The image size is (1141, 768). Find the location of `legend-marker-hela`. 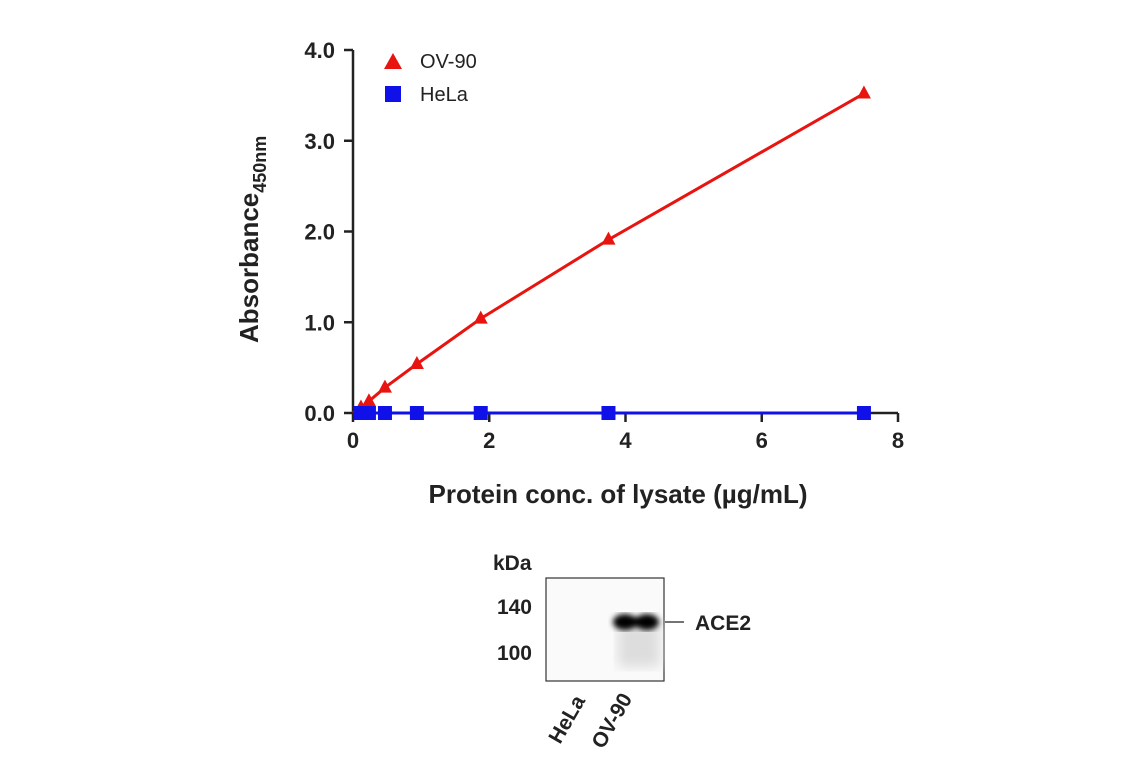

legend-marker-hela is located at coordinates (393, 94).